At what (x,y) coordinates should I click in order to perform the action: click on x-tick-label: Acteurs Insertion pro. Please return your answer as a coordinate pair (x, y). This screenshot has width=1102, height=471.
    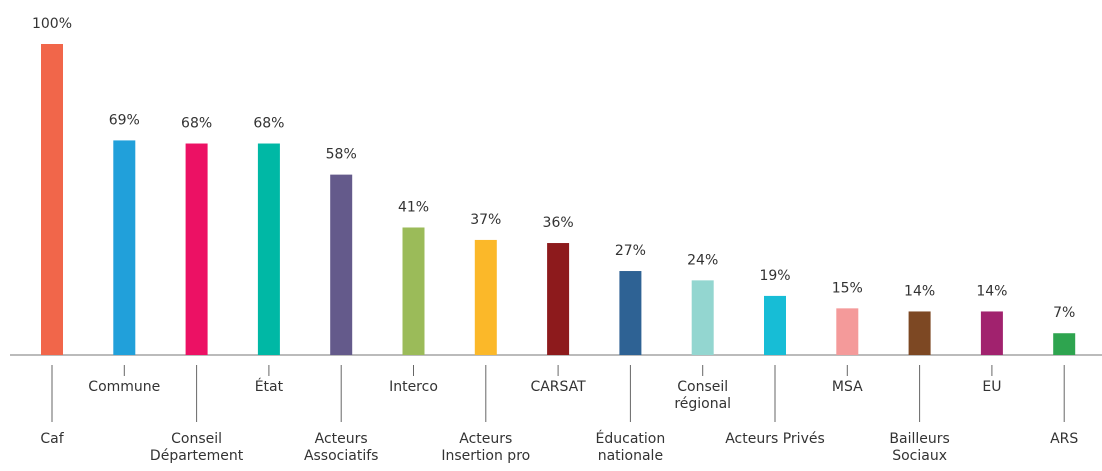
    Looking at the image, I should click on (486, 447).